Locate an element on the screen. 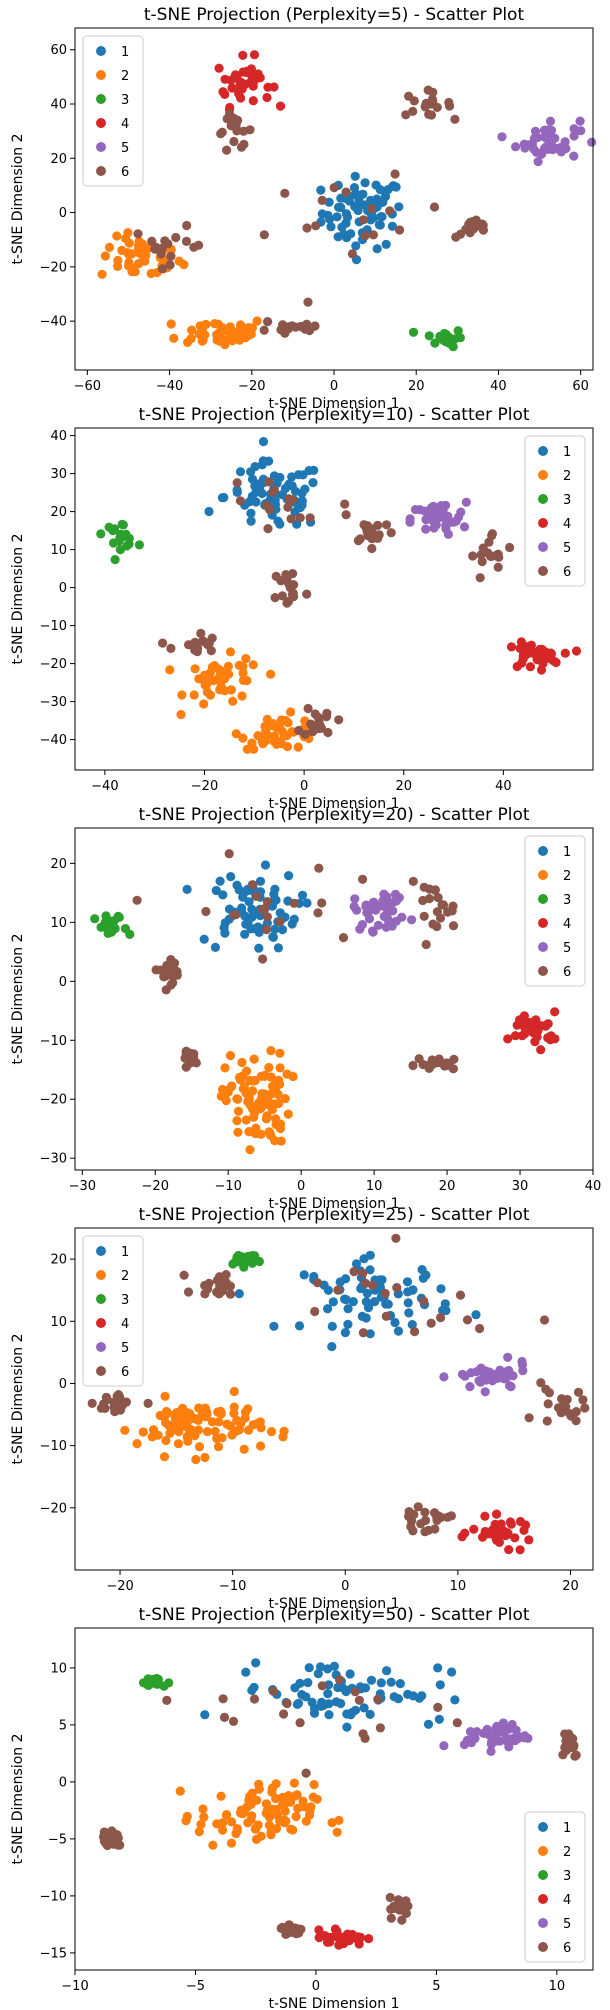 Image resolution: width=610 pixels, height=2010 pixels. x-tick-label: 60 is located at coordinates (580, 386).